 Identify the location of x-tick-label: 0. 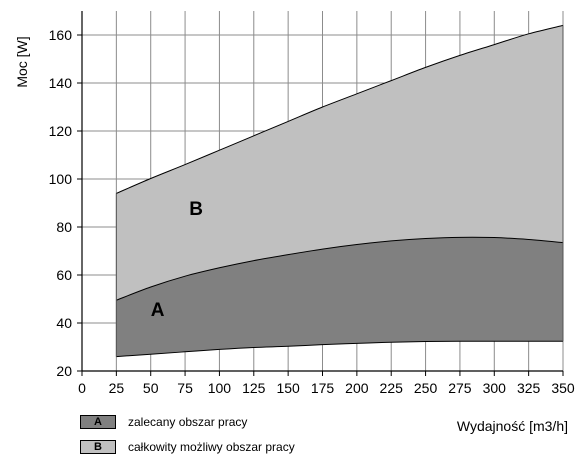
(82, 388).